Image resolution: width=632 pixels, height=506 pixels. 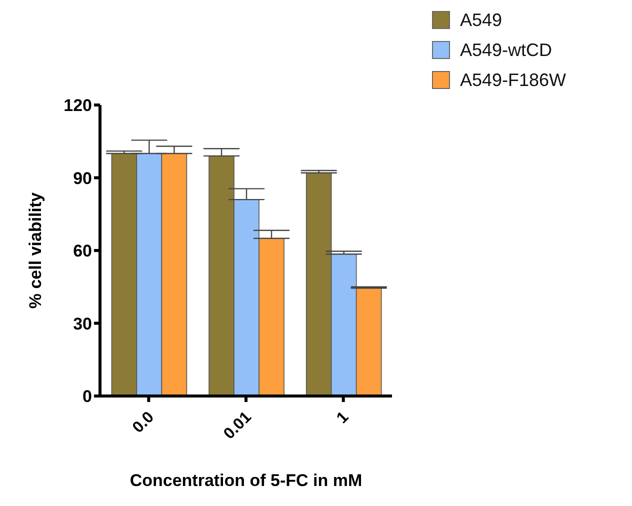 I want to click on y-tick-label: 120, so click(x=78, y=106).